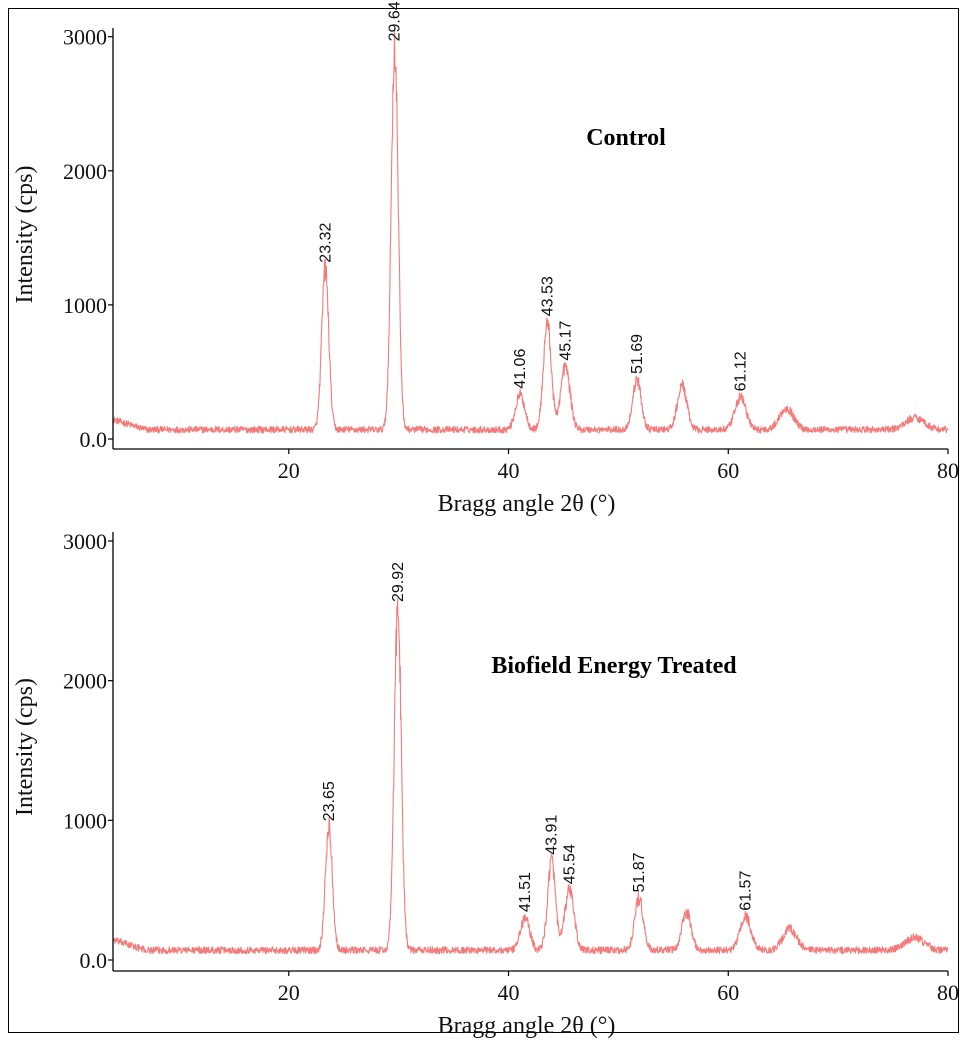 The height and width of the screenshot is (1041, 960). Describe the element at coordinates (614, 666) in the screenshot. I see `panel-title: Biofield Energy Treated` at that location.